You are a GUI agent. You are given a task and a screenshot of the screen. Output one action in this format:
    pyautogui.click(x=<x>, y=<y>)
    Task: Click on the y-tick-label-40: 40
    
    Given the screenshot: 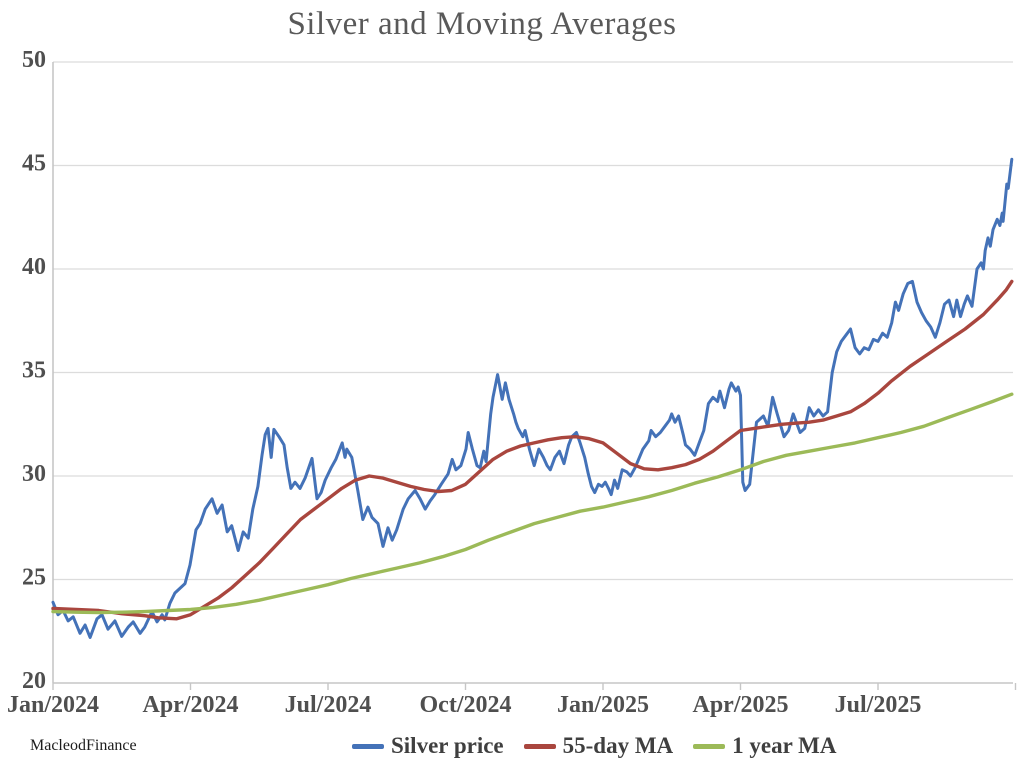 What is the action you would take?
    pyautogui.click(x=34, y=267)
    